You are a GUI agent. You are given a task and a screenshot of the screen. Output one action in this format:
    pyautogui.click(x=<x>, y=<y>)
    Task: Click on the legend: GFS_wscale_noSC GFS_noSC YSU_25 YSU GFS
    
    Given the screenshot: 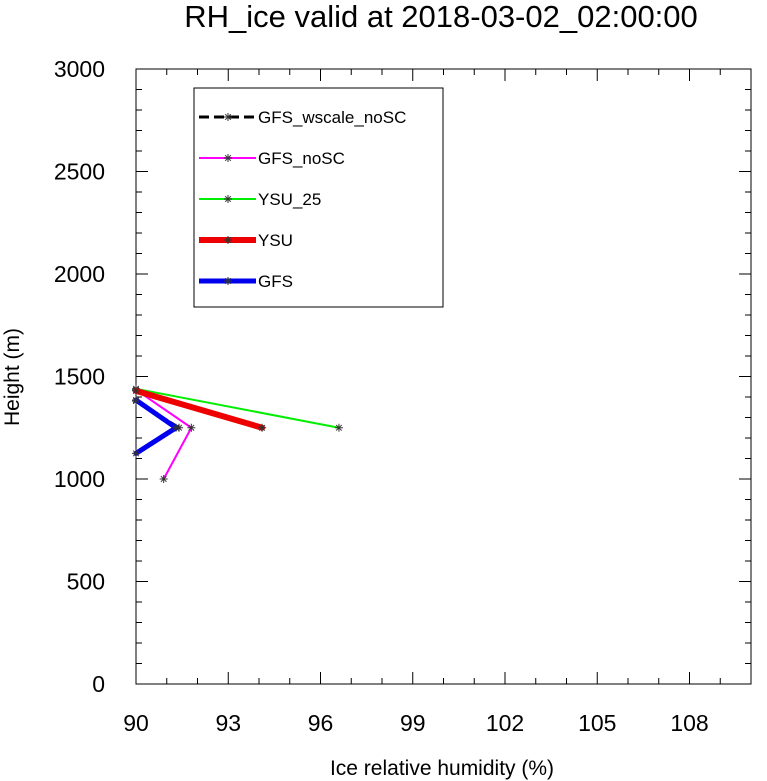 What is the action you would take?
    pyautogui.click(x=318, y=197)
    